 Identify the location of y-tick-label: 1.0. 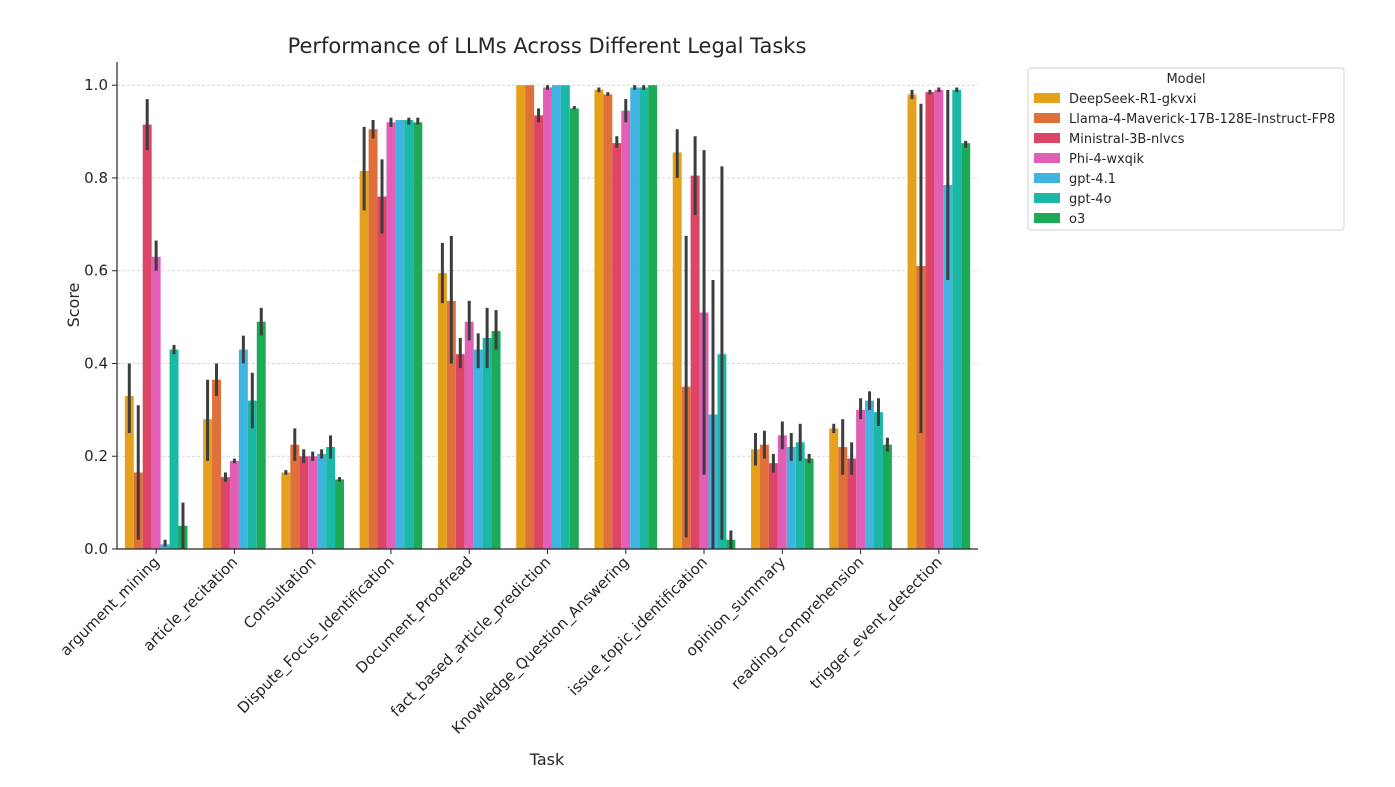
(96, 85).